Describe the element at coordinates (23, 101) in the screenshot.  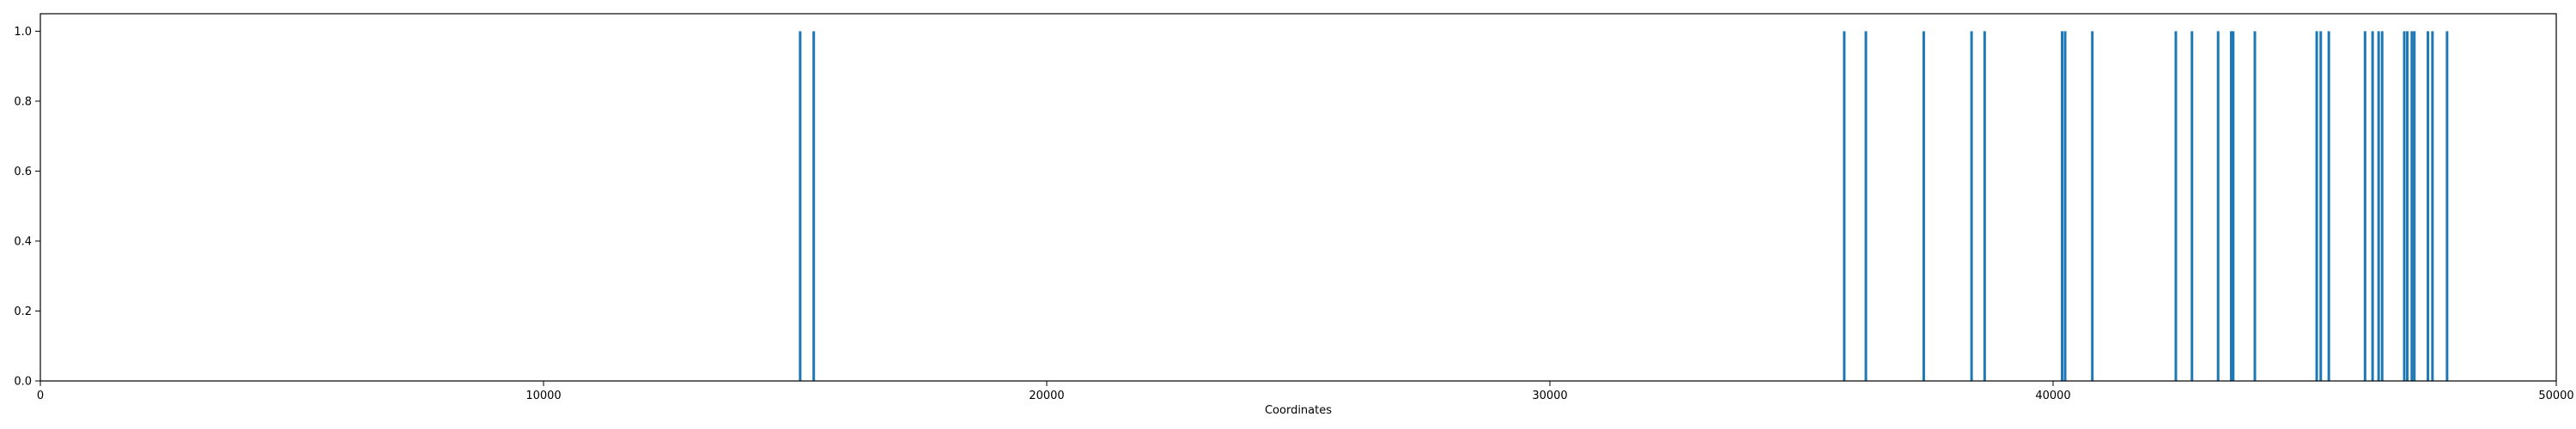
I see `y-tick-label: 0.8` at that location.